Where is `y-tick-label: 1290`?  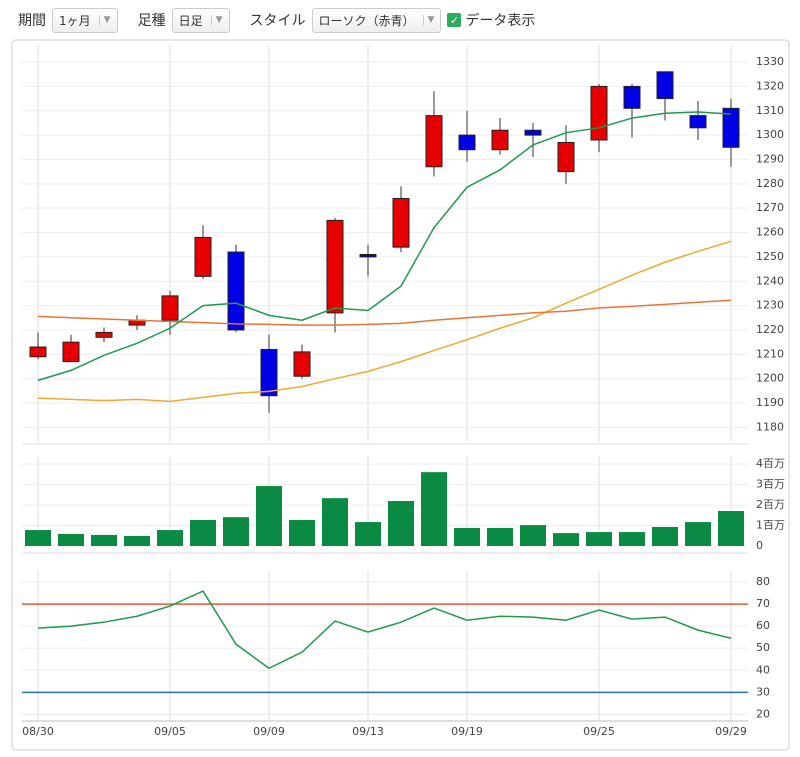 y-tick-label: 1290 is located at coordinates (770, 158).